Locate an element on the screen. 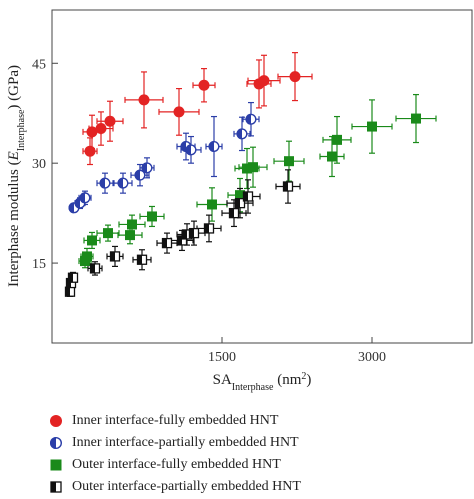 This screenshot has height=499, width=474. legend-item-outer-fully: Outer interface-fully embedded HNT is located at coordinates (258, 465).